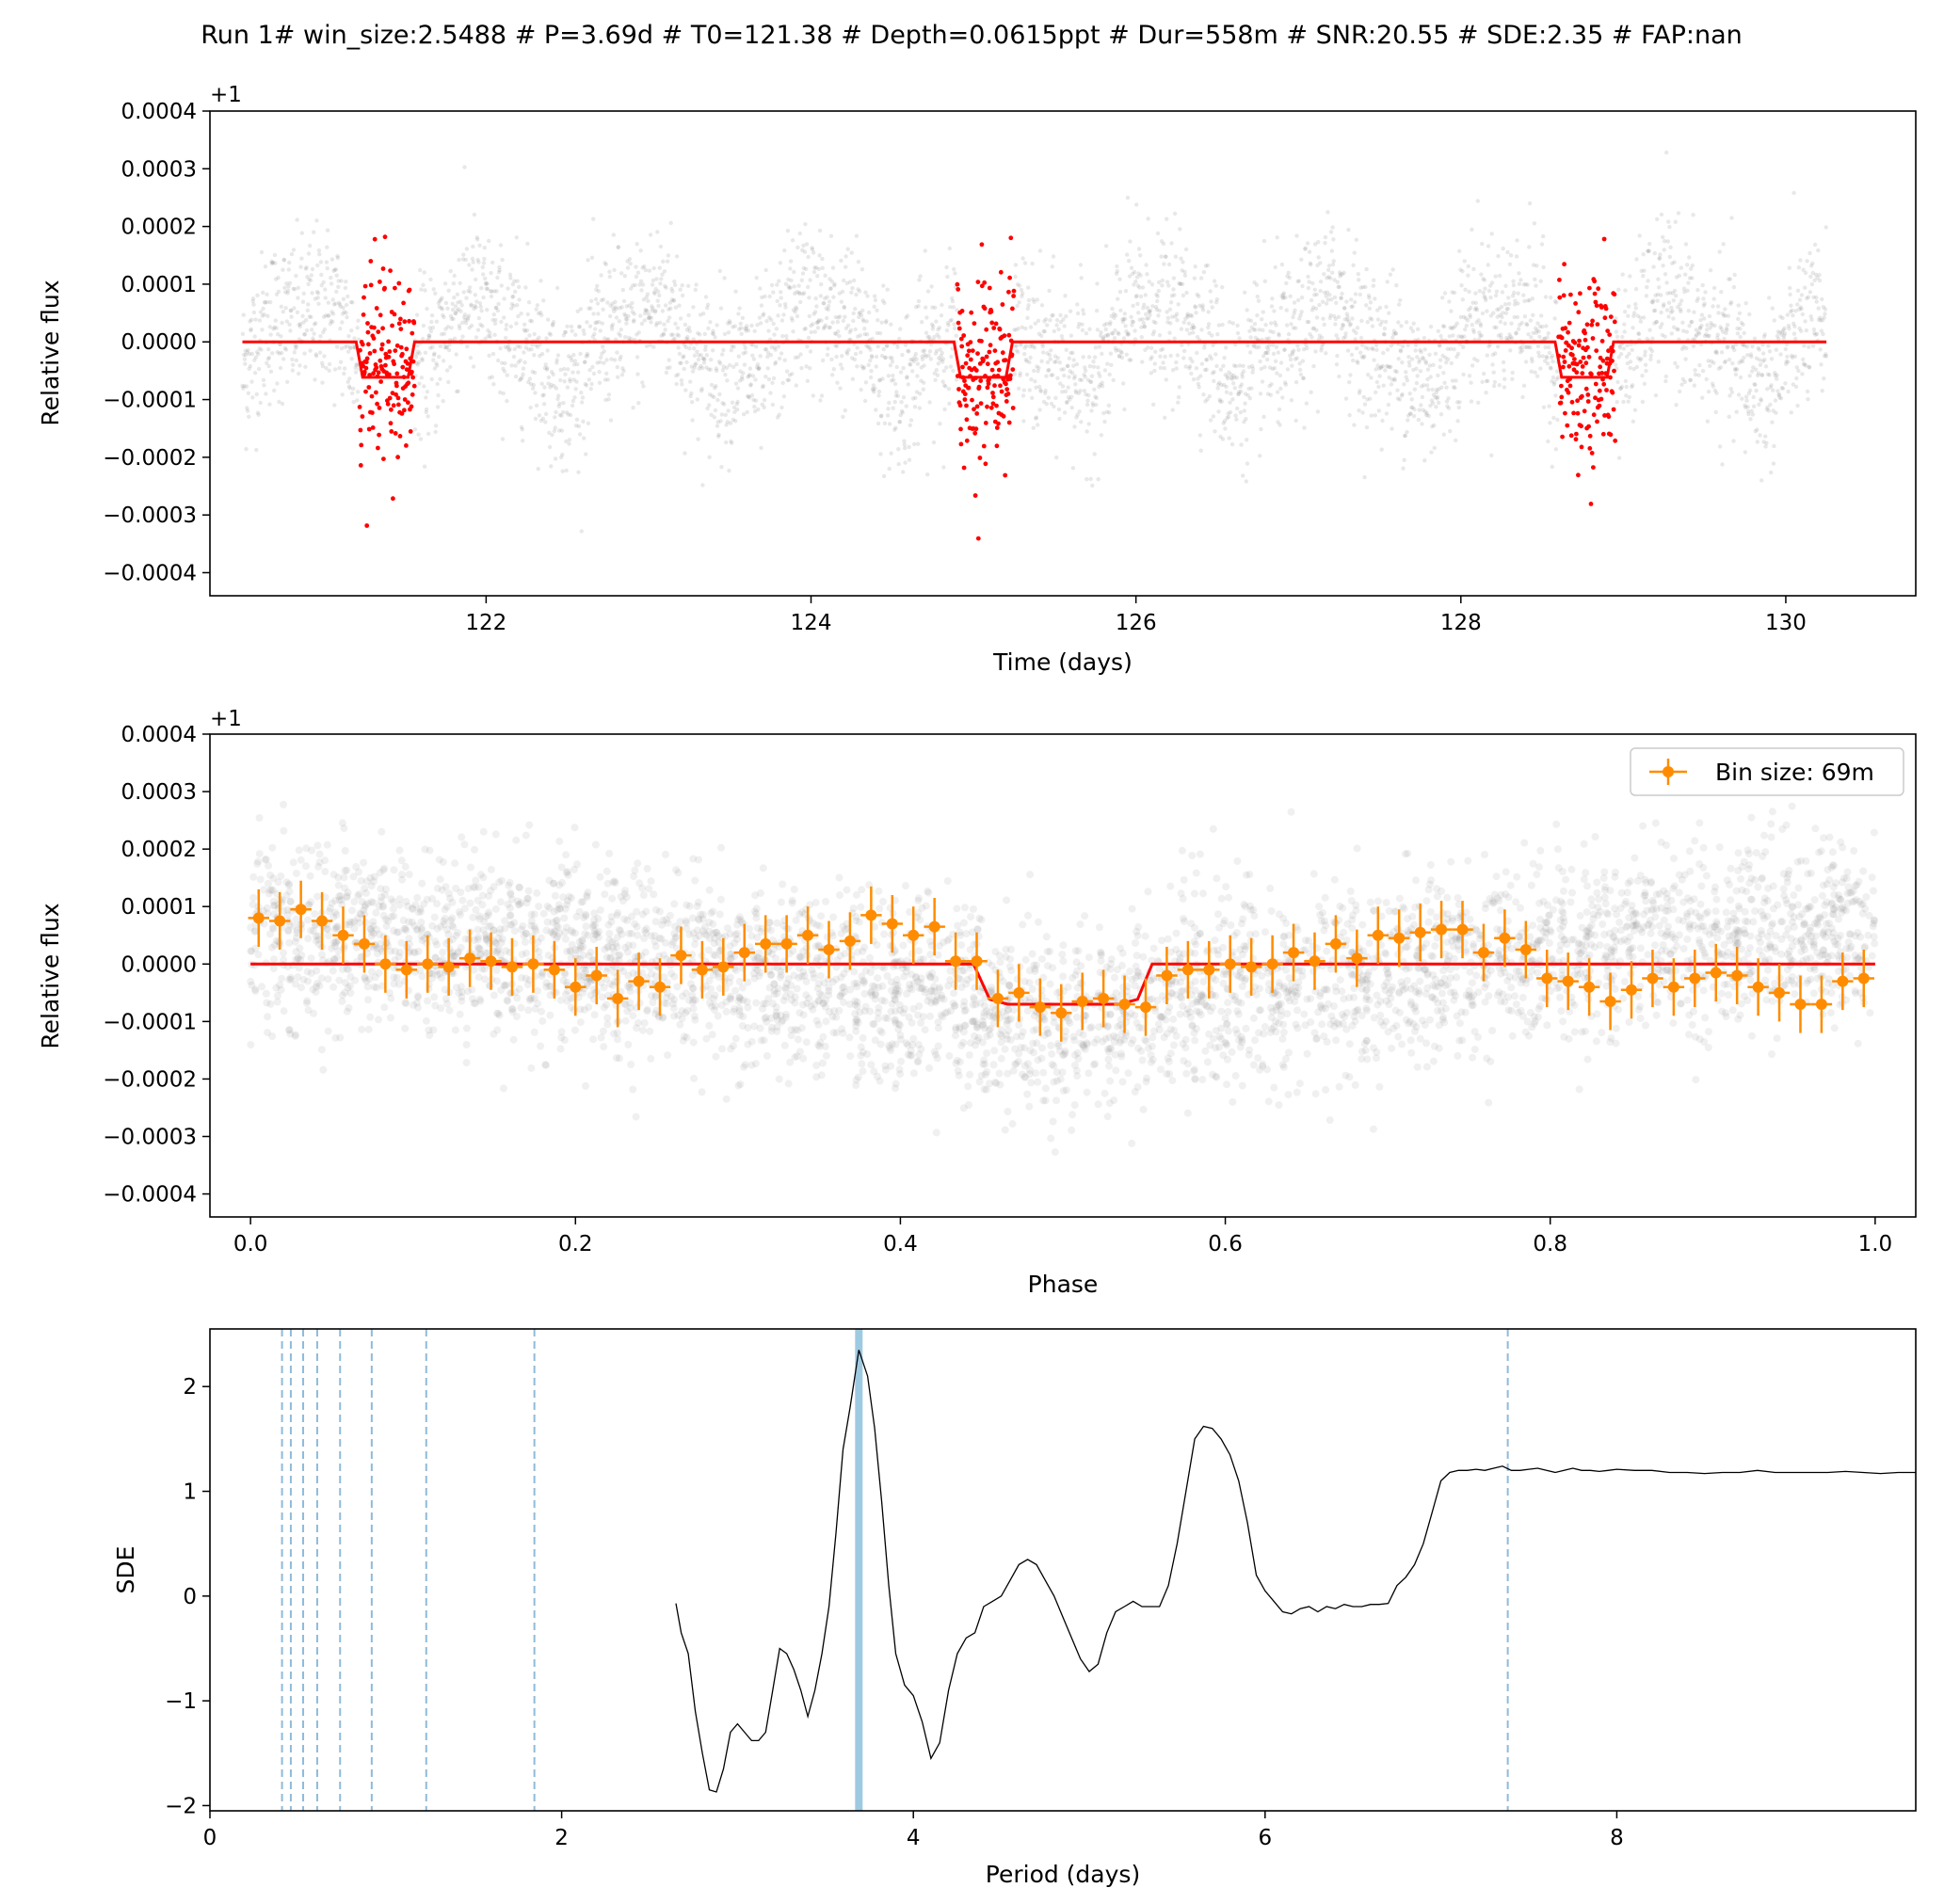 The height and width of the screenshot is (1904, 1944). I want to click on light-curve-y-tick-label: 0.0002, so click(159, 228).